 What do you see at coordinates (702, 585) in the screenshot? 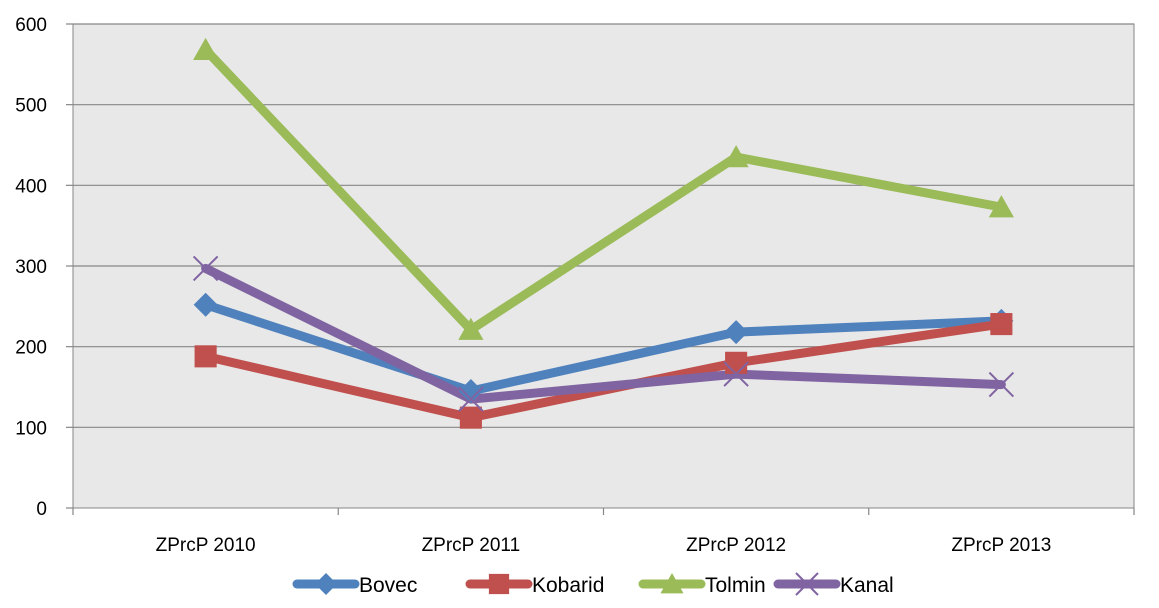
I see `legend-item-tolmin: Tolmin` at bounding box center [702, 585].